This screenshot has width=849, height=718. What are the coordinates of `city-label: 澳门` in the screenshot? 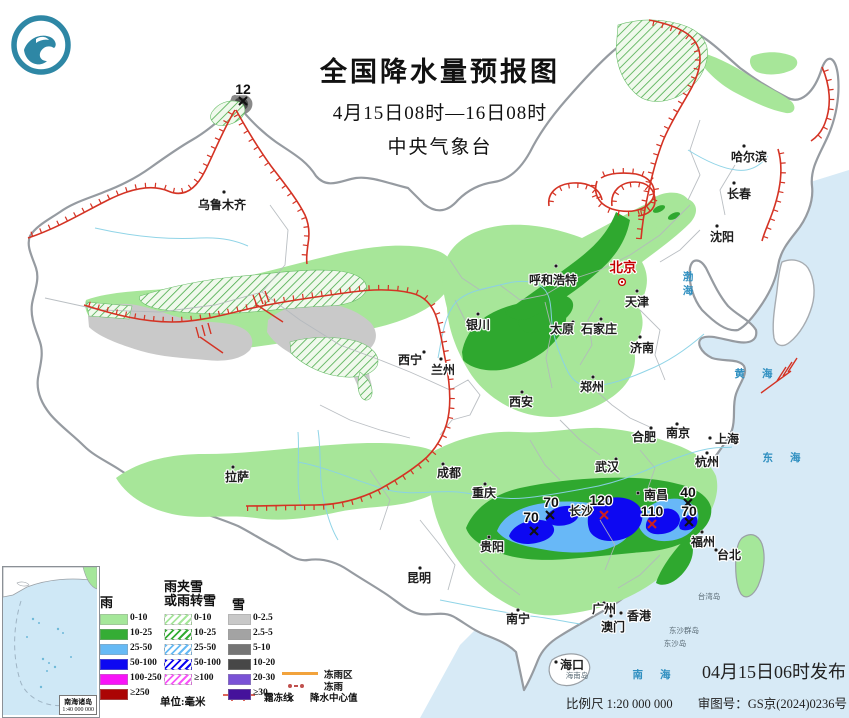 It's located at (613, 626).